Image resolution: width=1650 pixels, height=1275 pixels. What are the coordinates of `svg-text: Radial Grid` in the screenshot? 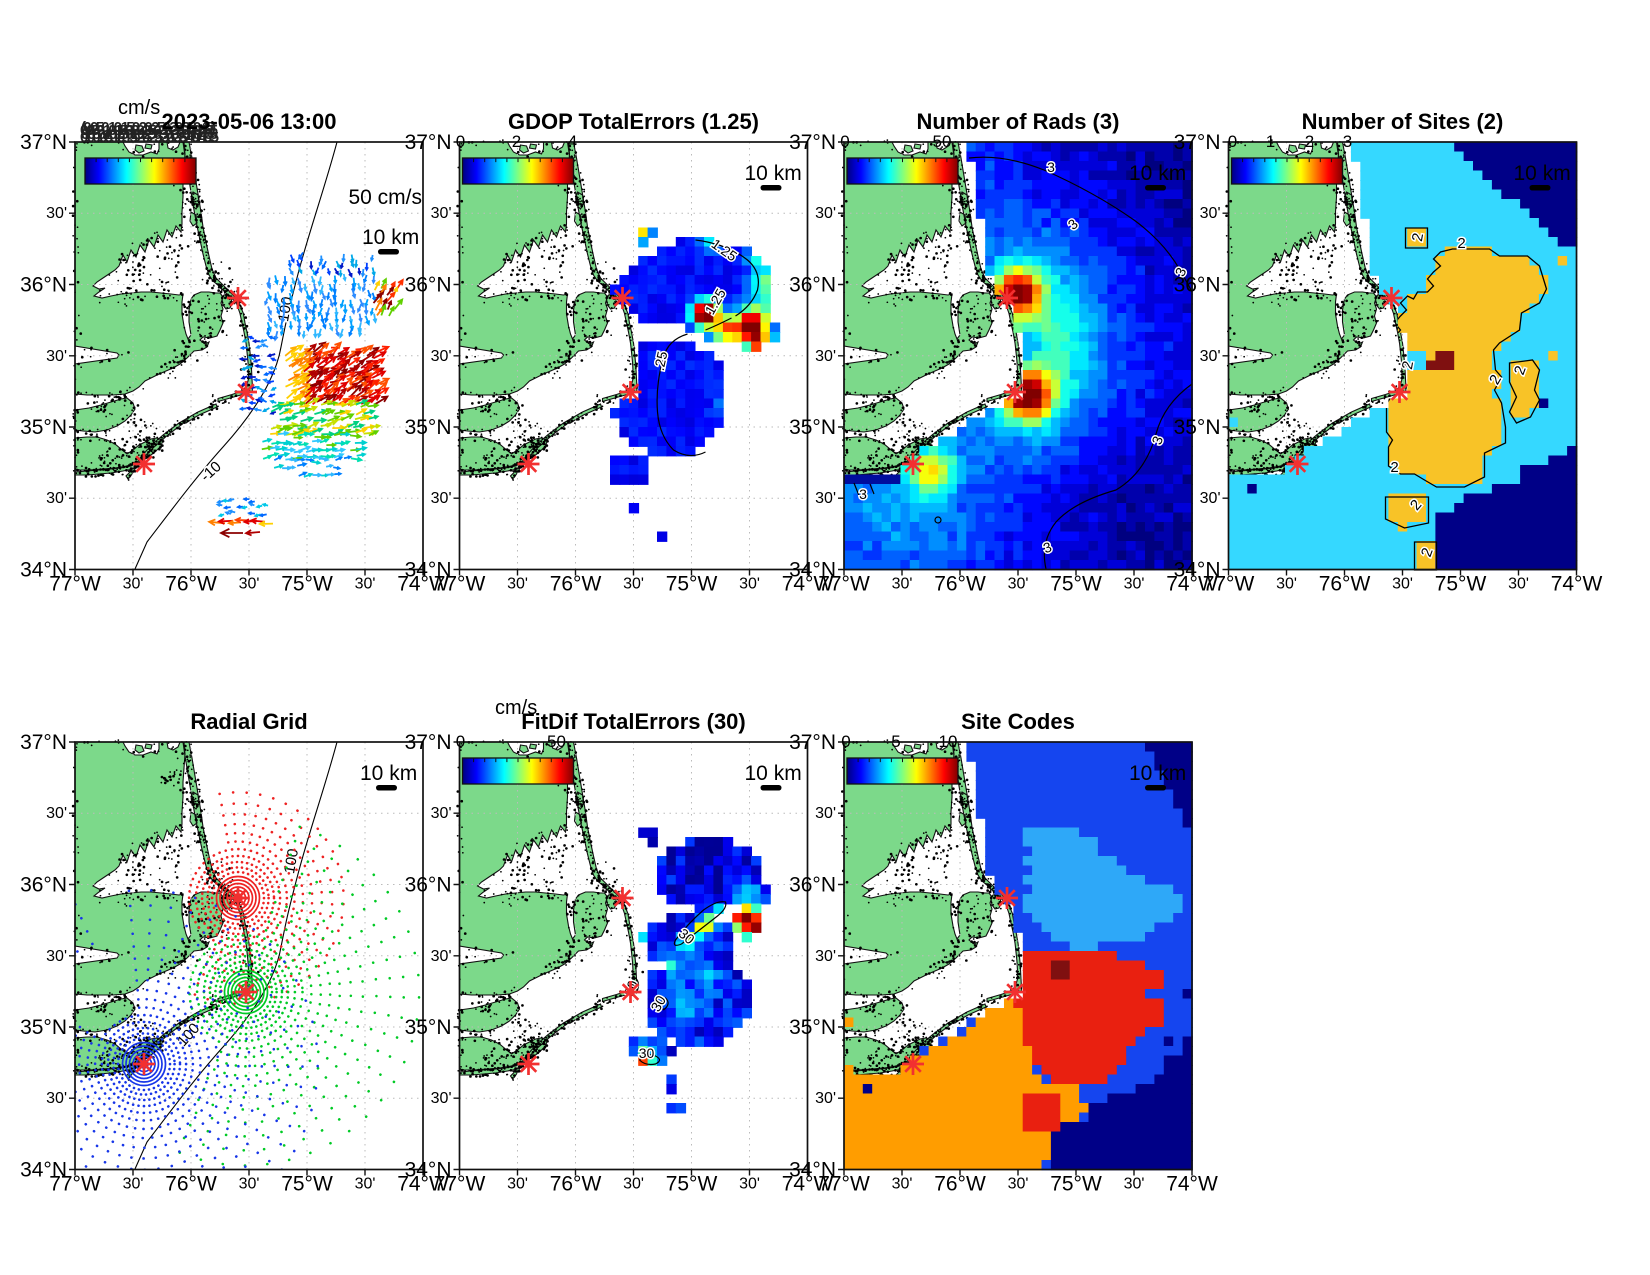 It's located at (248, 721).